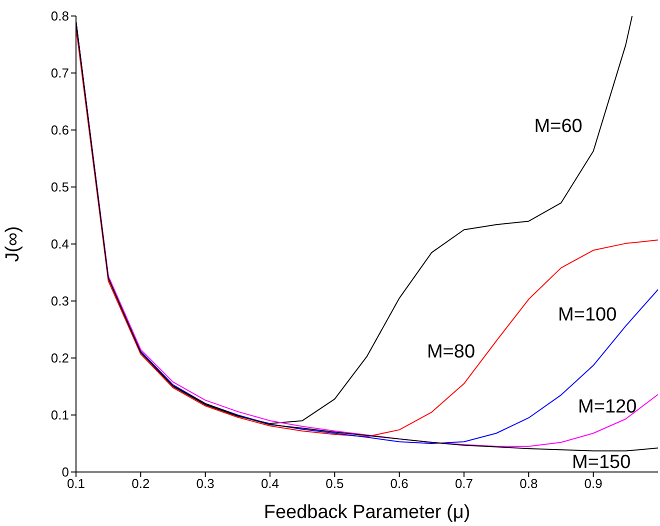 The width and height of the screenshot is (660, 526). Describe the element at coordinates (335, 484) in the screenshot. I see `x-tick-label: 0.5` at that location.